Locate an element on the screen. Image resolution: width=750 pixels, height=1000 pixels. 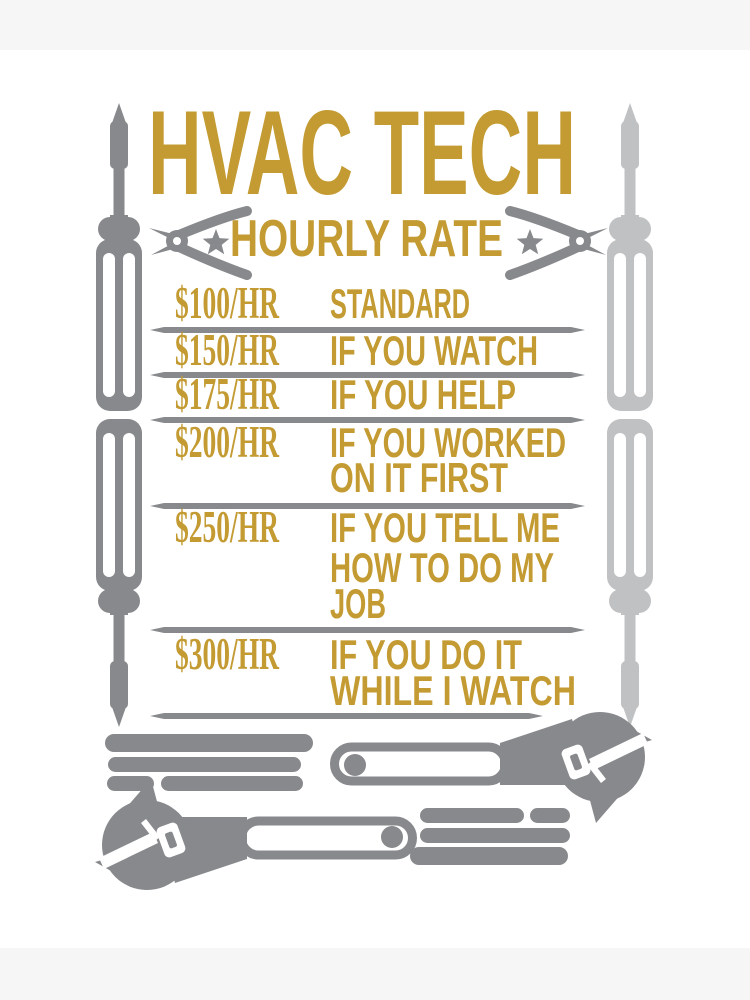
rate-description: STANDARD is located at coordinates (400, 303).